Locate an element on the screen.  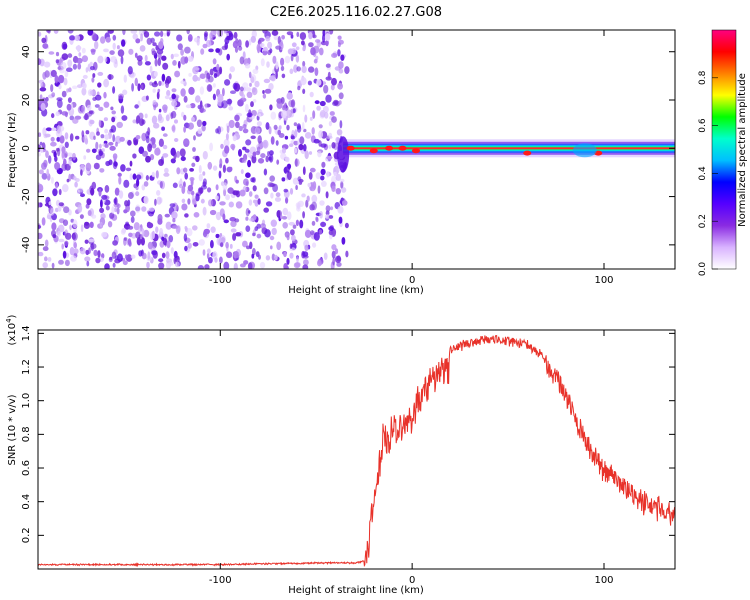
y-tick-label: 0 is located at coordinates (26, 148).